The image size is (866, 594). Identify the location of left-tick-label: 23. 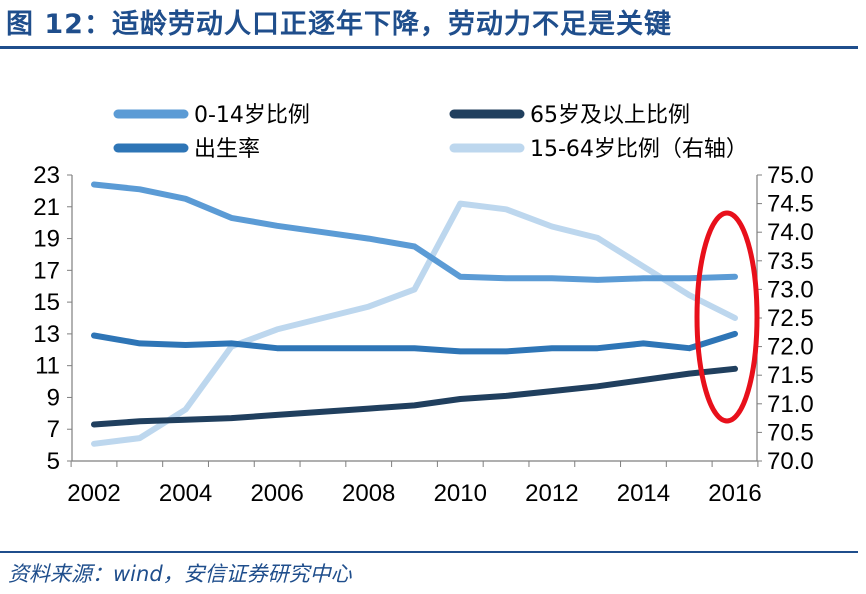
(46, 175).